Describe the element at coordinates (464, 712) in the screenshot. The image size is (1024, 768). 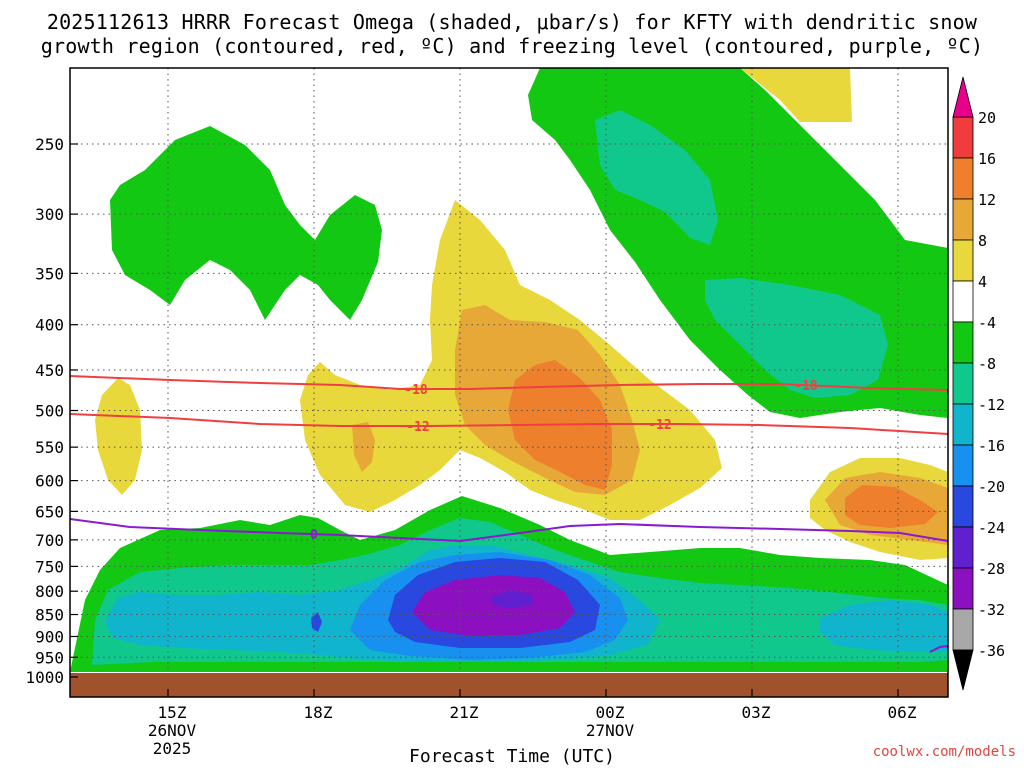
I see `x-tick-label: 21Z` at that location.